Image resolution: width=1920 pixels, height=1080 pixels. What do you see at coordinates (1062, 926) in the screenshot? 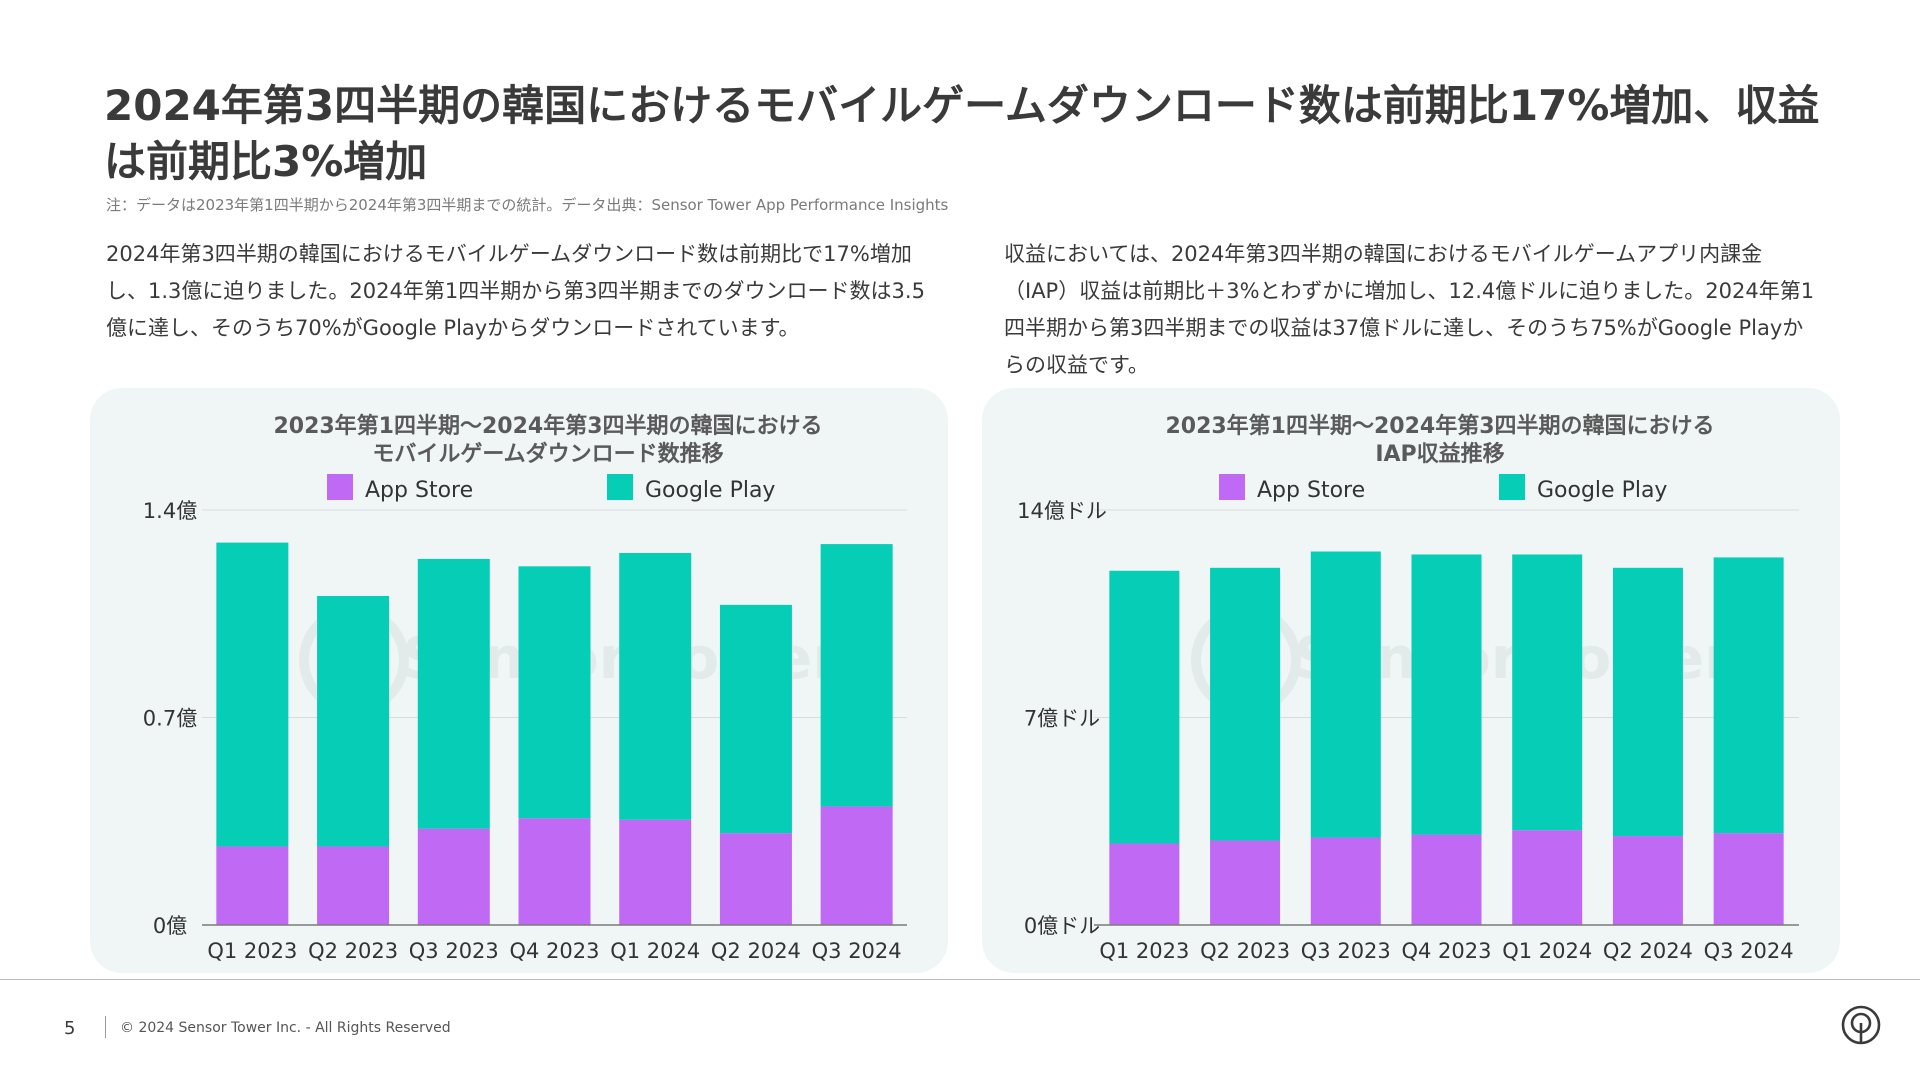
I see `y-tick-label: 0億ドル` at bounding box center [1062, 926].